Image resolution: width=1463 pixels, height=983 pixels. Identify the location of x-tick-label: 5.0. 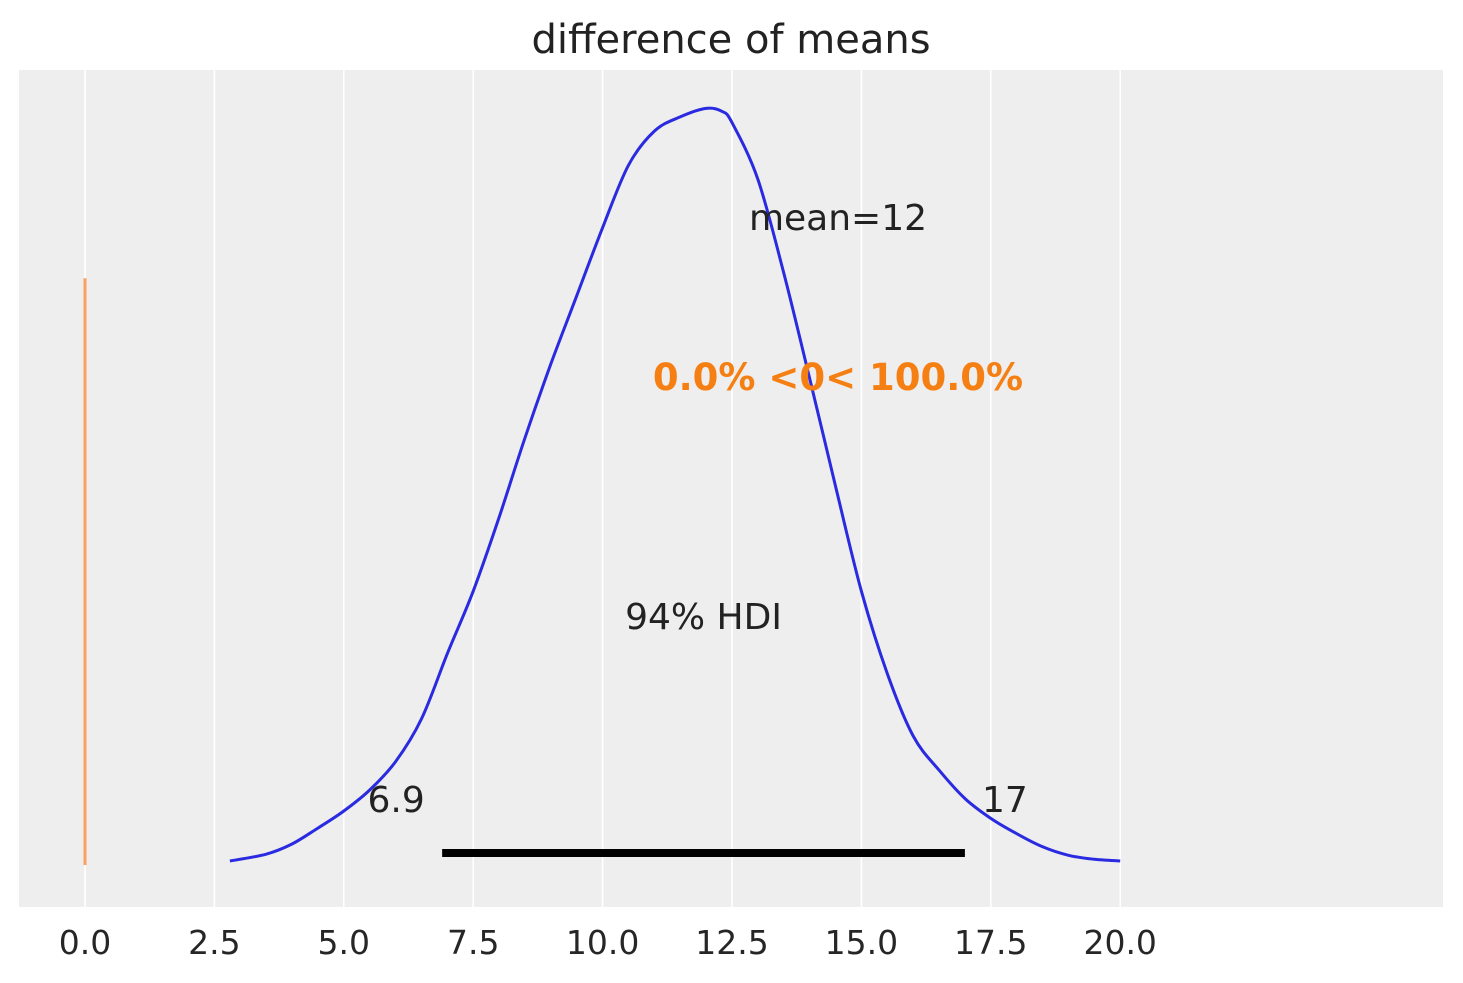
(344, 942).